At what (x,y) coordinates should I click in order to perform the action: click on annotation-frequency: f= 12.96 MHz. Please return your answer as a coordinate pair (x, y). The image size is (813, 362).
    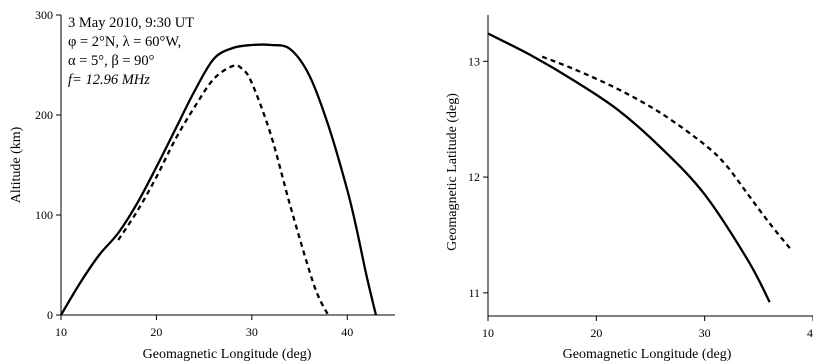
    Looking at the image, I should click on (109, 80).